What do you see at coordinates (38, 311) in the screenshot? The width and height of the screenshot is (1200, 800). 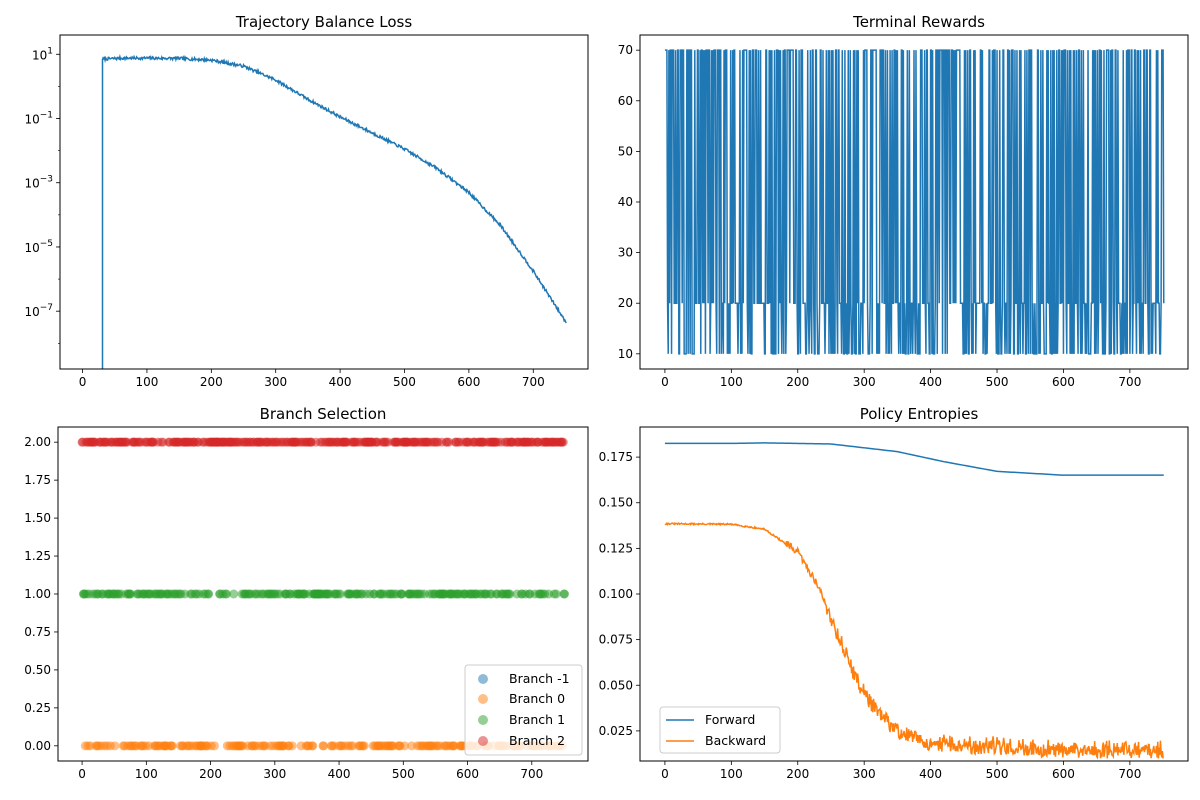 I see `loss-ytick-label: 10⁻⁷` at bounding box center [38, 311].